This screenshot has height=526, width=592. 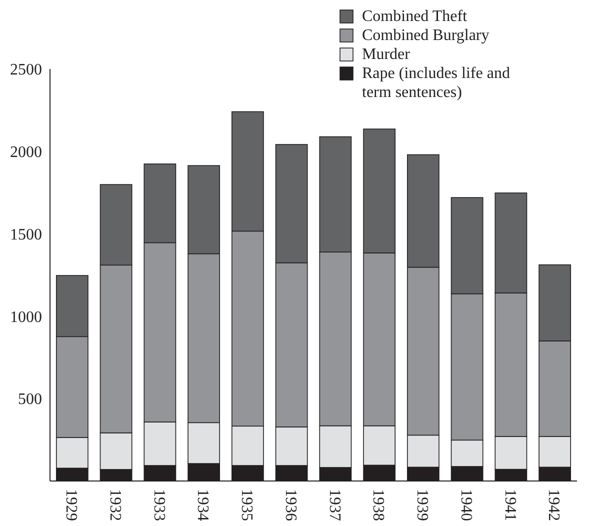 I want to click on x-tick-label: 1939, so click(x=422, y=505).